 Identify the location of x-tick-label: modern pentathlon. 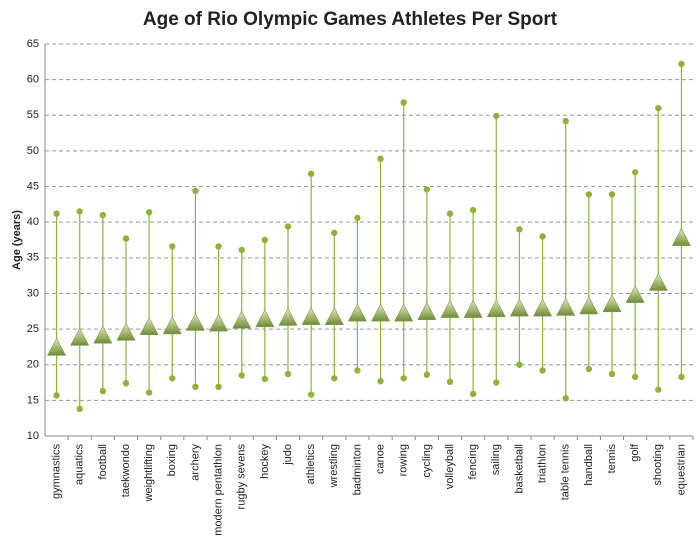
(218, 490).